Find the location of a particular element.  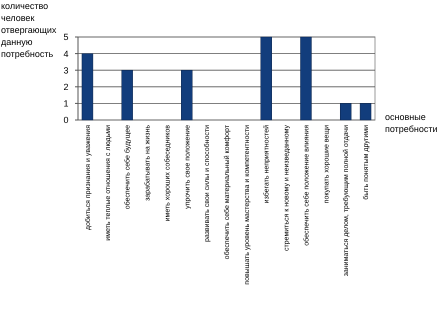

y-tick-label: 5 is located at coordinates (66, 37).